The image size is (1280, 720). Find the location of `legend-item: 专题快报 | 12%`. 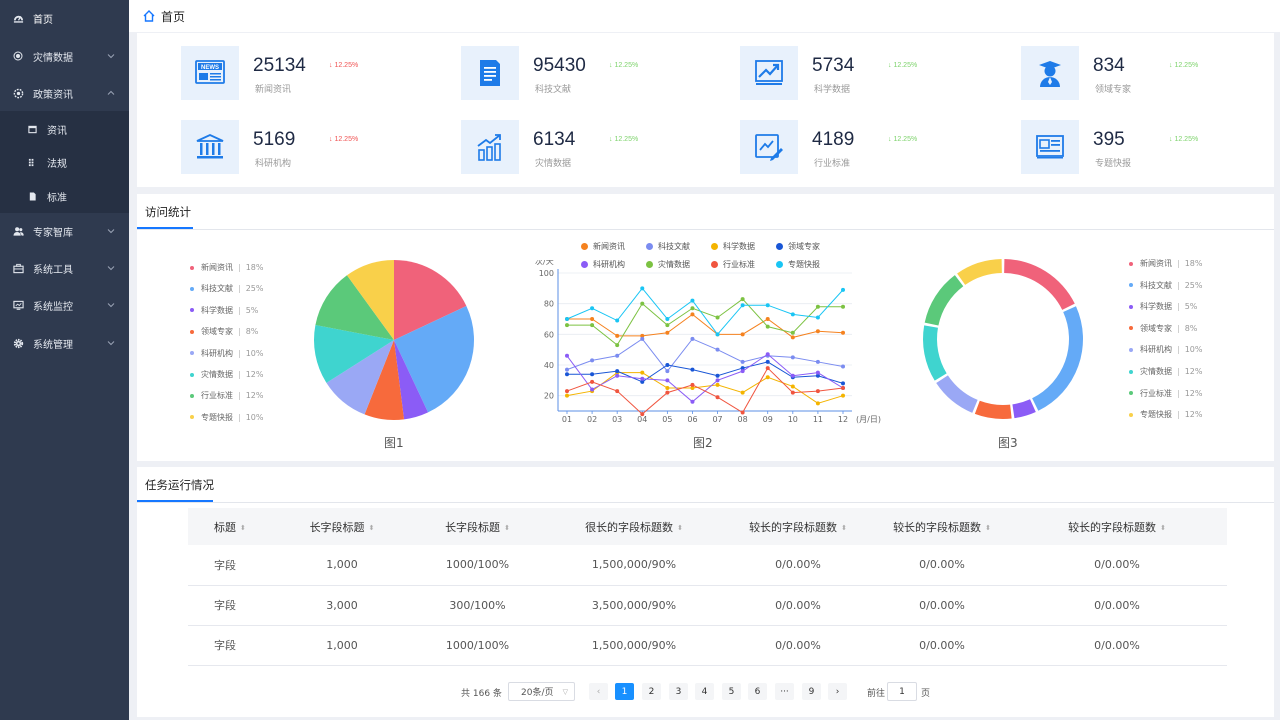

legend-item: 专题快报 | 12% is located at coordinates (1165, 414).